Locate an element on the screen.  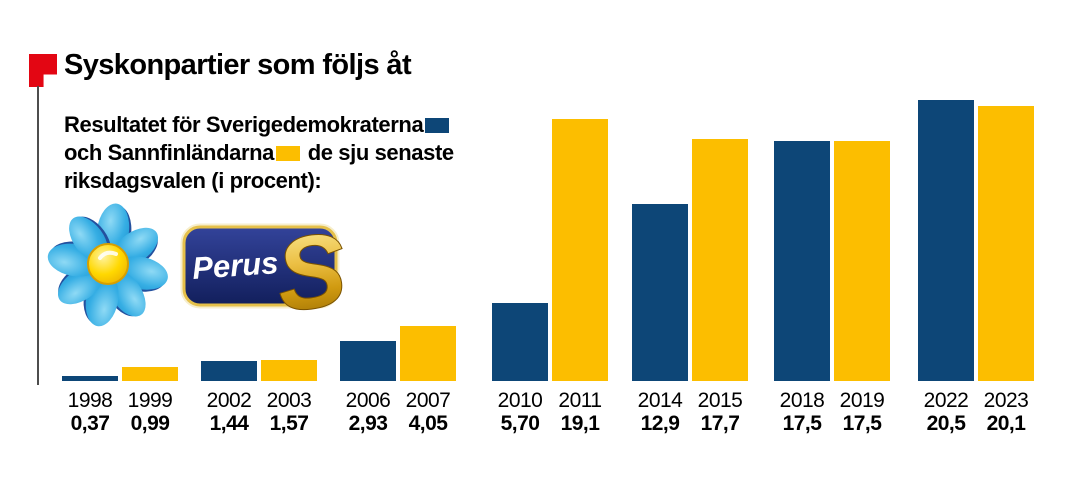
sverigedemokraterna-flower-logo is located at coordinates (107, 265).